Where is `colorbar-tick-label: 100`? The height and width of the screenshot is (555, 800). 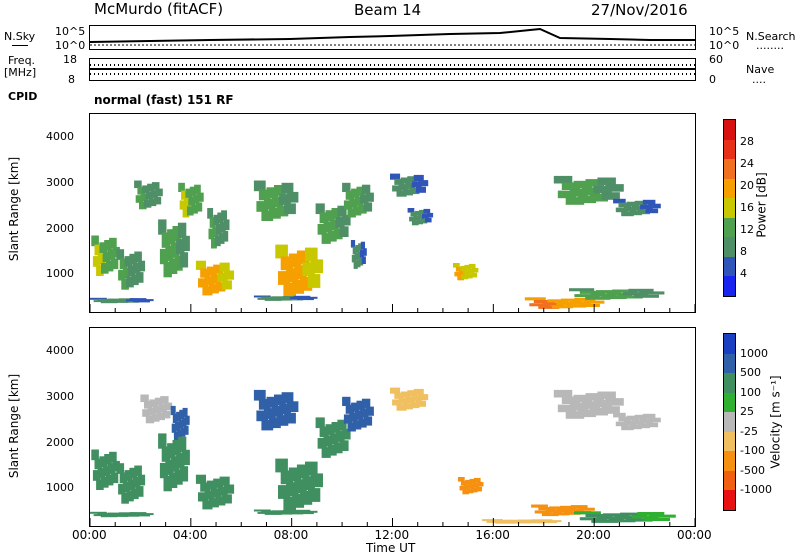
colorbar-tick-label: 100 is located at coordinates (750, 392).